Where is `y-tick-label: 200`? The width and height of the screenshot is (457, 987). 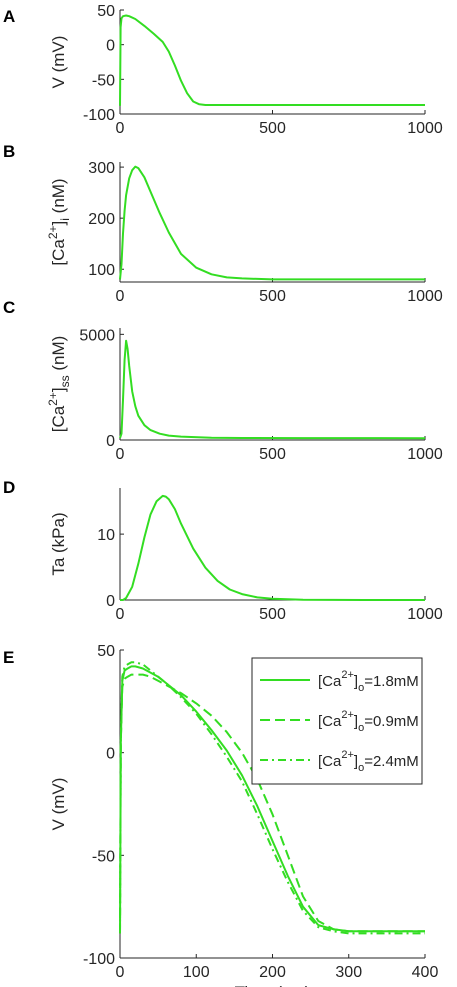
y-tick-label: 200 is located at coordinates (101, 219).